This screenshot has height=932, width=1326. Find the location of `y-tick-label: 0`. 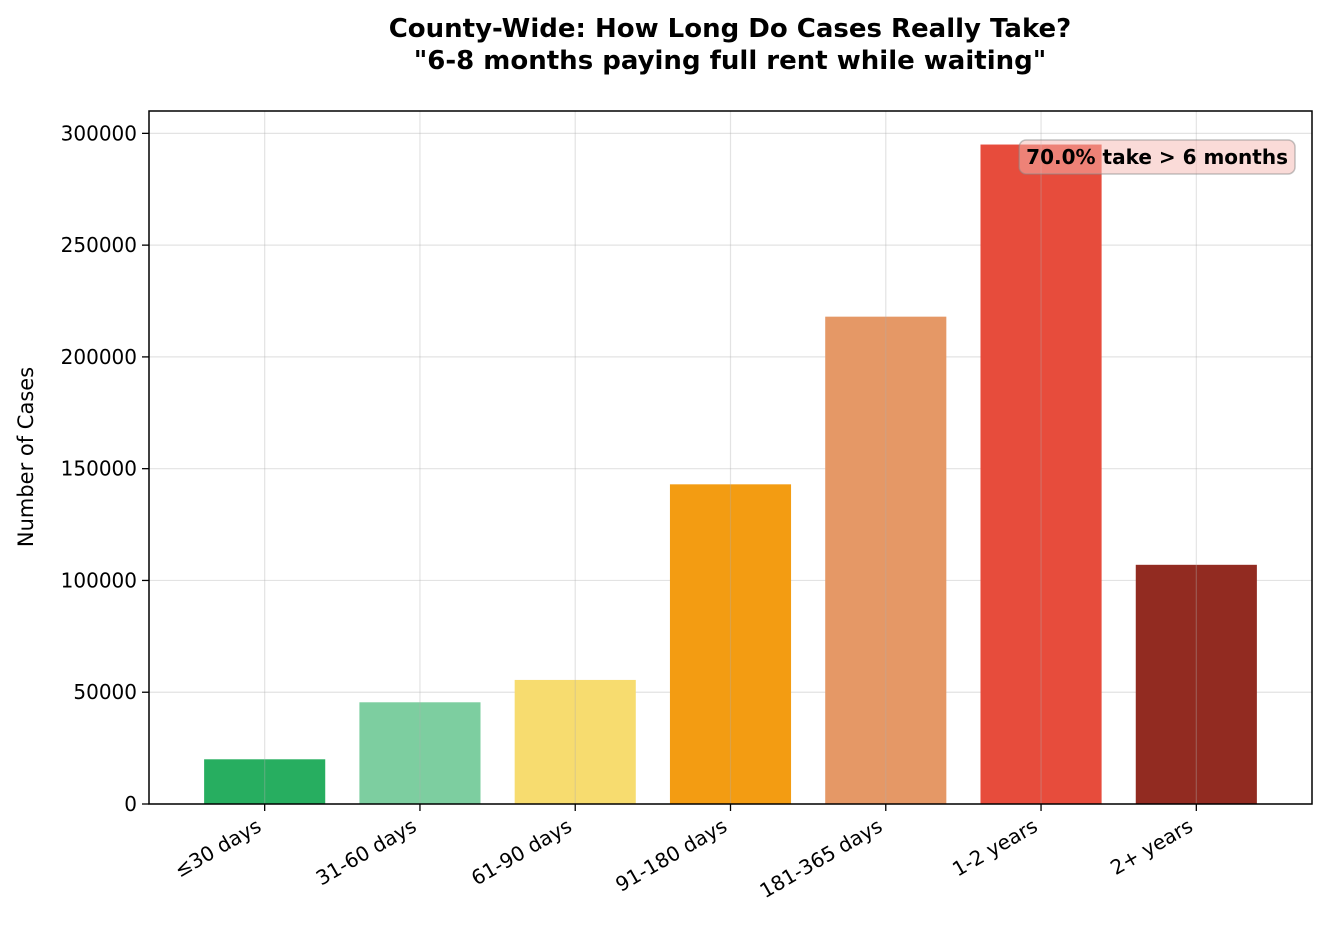

y-tick-label: 0 is located at coordinates (130, 804).